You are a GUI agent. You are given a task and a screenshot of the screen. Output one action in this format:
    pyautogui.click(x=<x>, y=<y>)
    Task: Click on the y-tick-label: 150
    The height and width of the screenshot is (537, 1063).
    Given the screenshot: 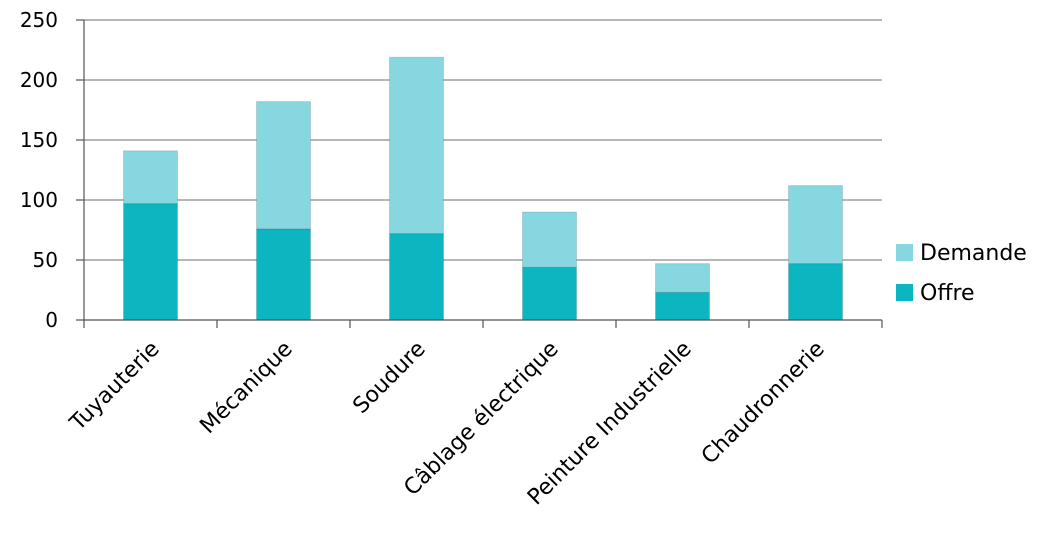 What is the action you would take?
    pyautogui.click(x=39, y=140)
    